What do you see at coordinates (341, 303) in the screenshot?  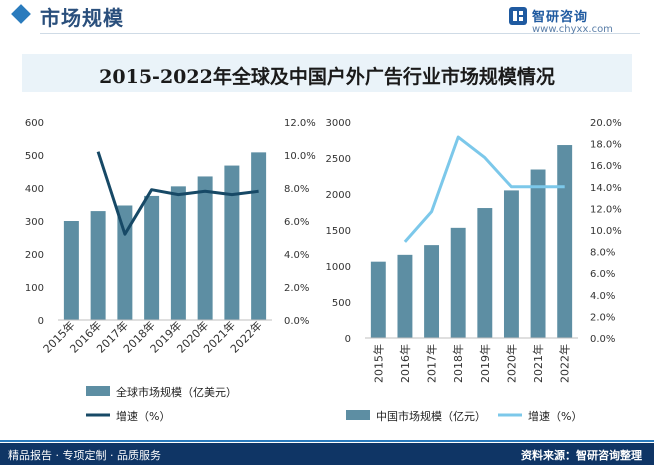 I see `china-left-tick-label: 500` at bounding box center [341, 303].